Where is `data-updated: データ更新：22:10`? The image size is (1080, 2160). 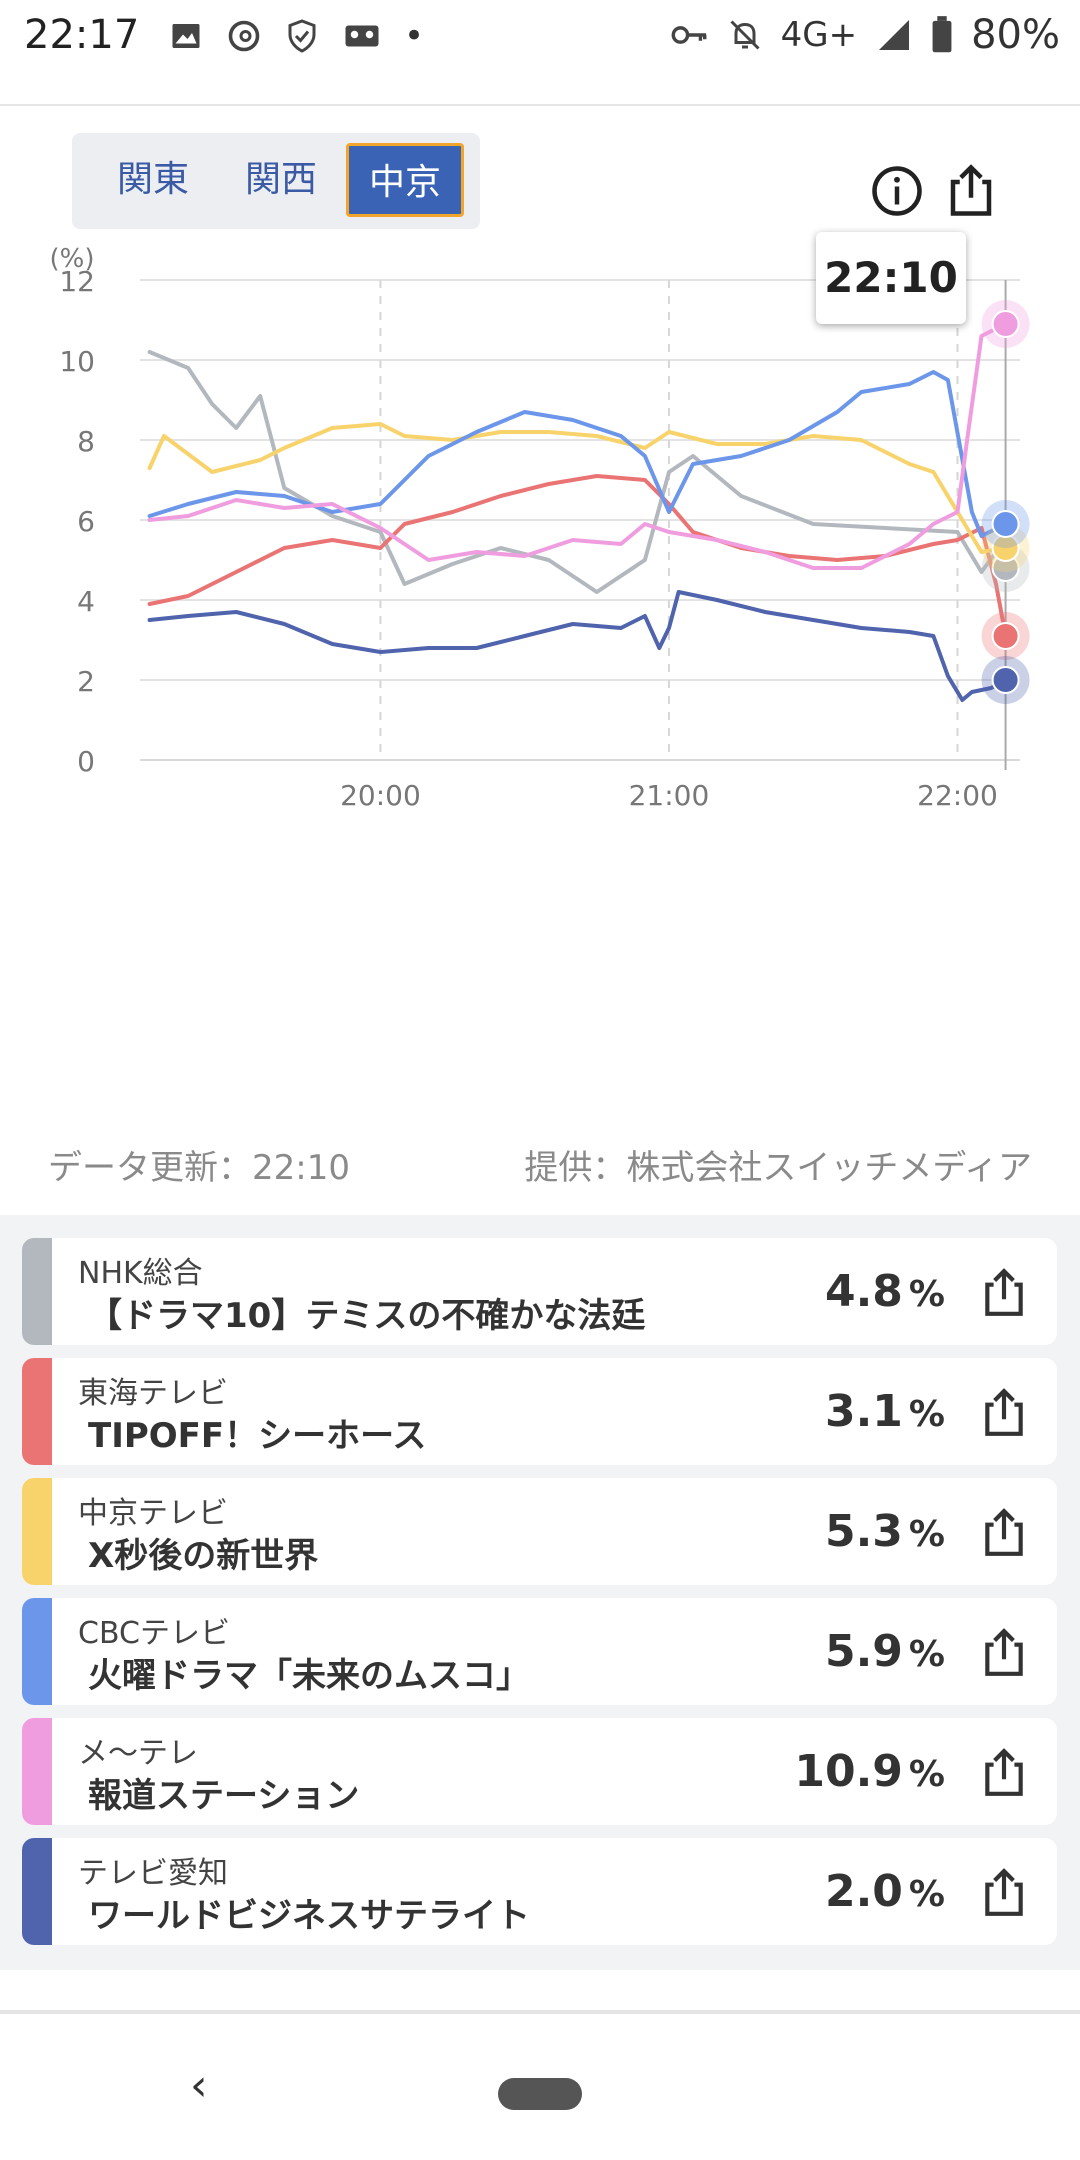
data-updated: データ更新：22:10 is located at coordinates (199, 1168).